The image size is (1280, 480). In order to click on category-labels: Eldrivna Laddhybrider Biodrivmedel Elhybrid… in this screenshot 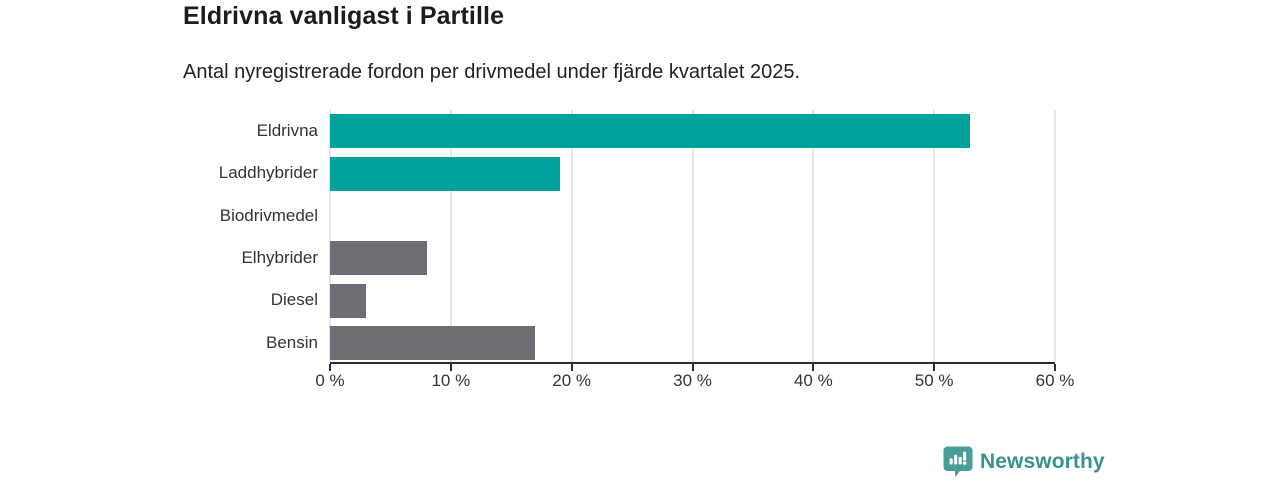, I will do `click(229, 237)`.